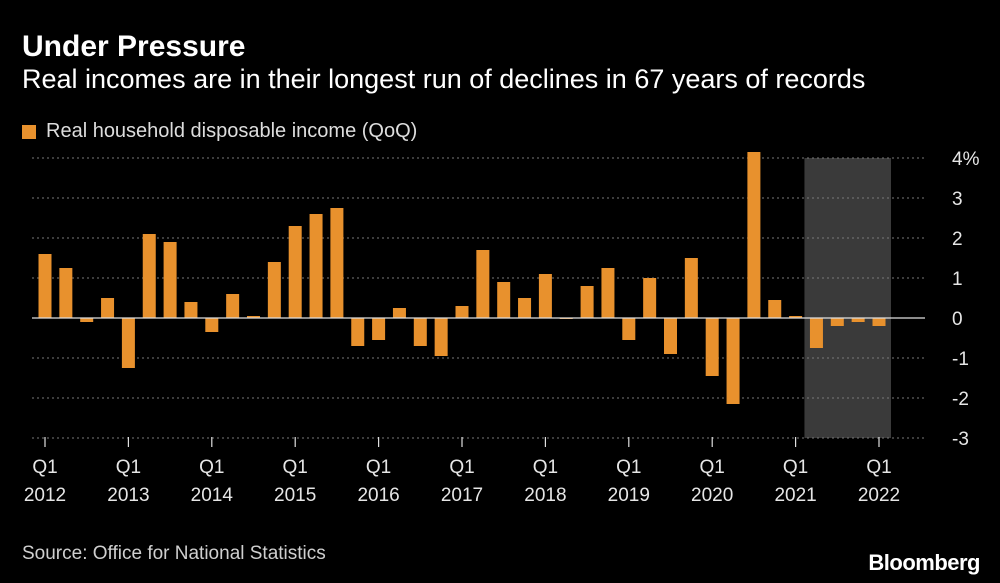 This screenshot has width=1000, height=583. What do you see at coordinates (957, 239) in the screenshot?
I see `y-tick-label: 2` at bounding box center [957, 239].